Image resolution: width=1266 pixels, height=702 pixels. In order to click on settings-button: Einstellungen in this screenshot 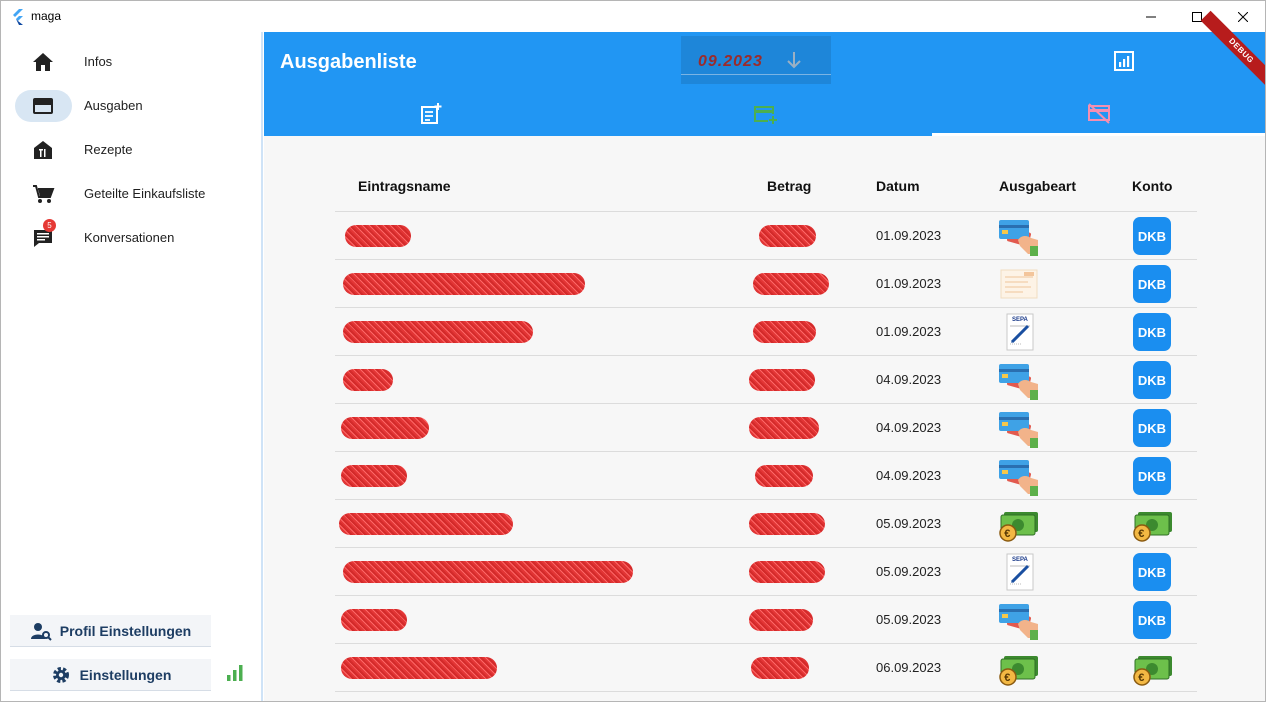, I will do `click(110, 675)`.